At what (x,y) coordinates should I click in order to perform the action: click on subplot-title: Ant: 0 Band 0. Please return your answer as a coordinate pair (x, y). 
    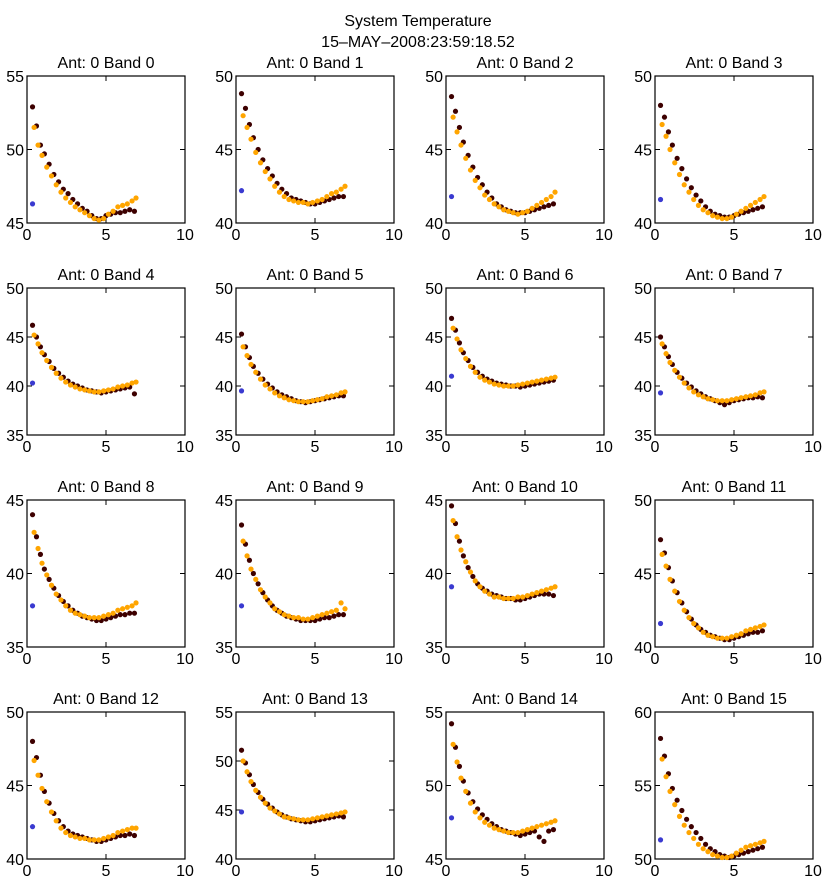
    Looking at the image, I should click on (106, 63).